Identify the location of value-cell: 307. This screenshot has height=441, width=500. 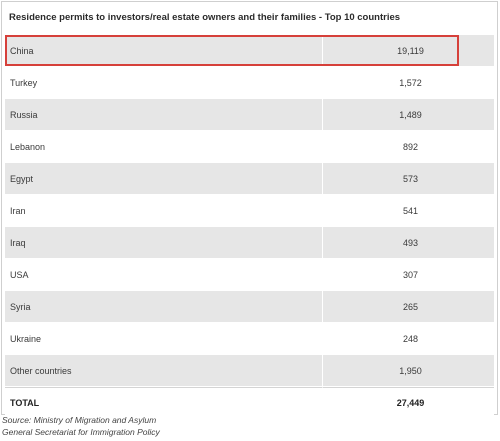
(408, 274).